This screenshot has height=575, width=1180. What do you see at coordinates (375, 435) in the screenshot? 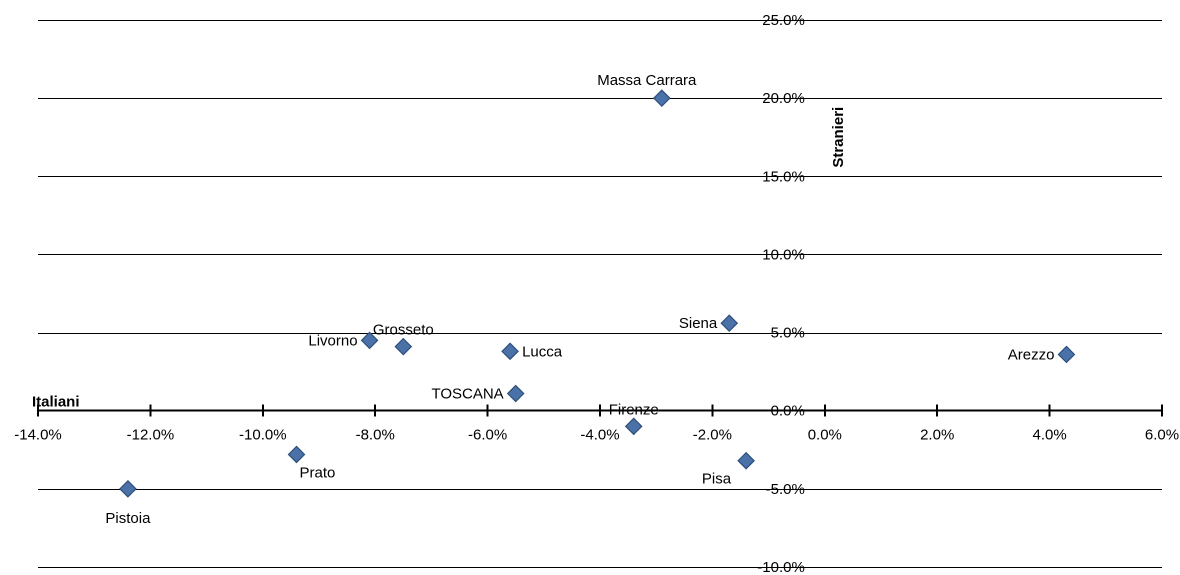
I see `x-tick-label: -8.0%` at bounding box center [375, 435].